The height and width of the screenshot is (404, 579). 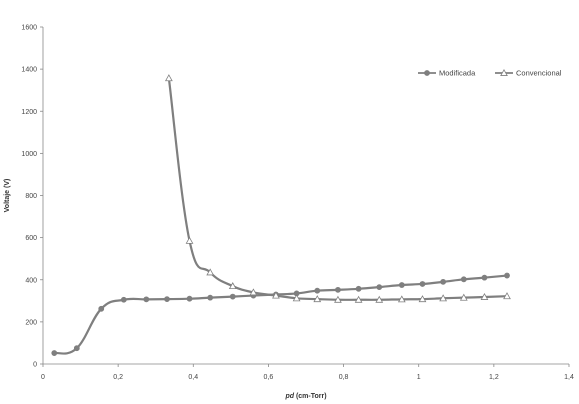 I want to click on x-axis-title-italic: pd, so click(x=289, y=396).